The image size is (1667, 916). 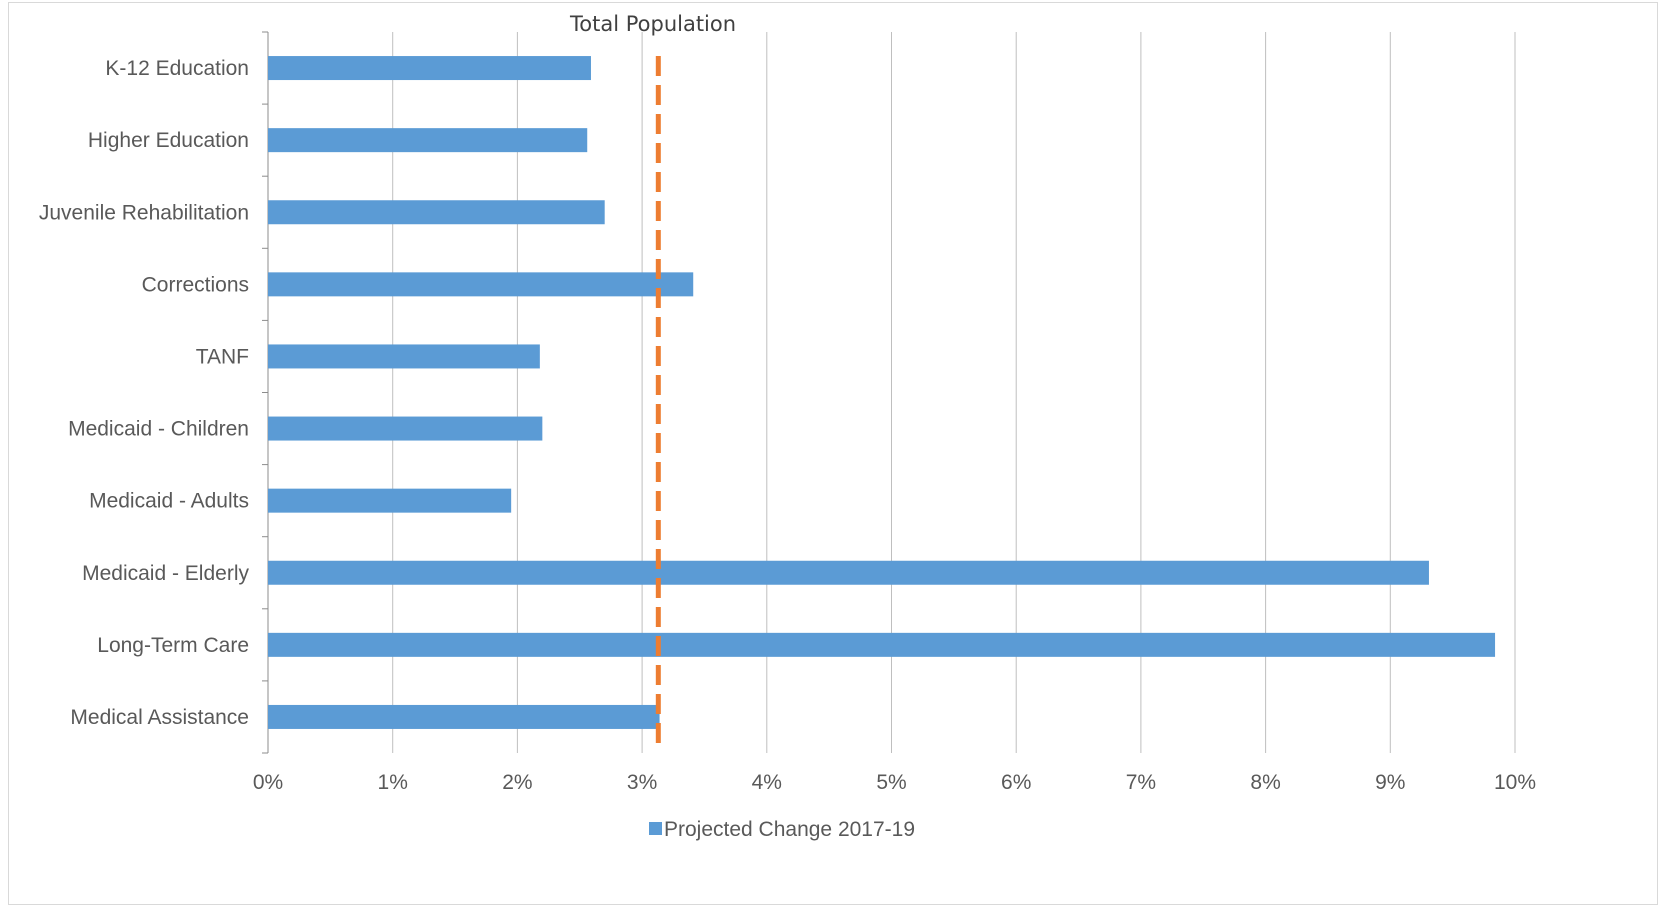 What do you see at coordinates (265, 392) in the screenshot?
I see `y-axis` at bounding box center [265, 392].